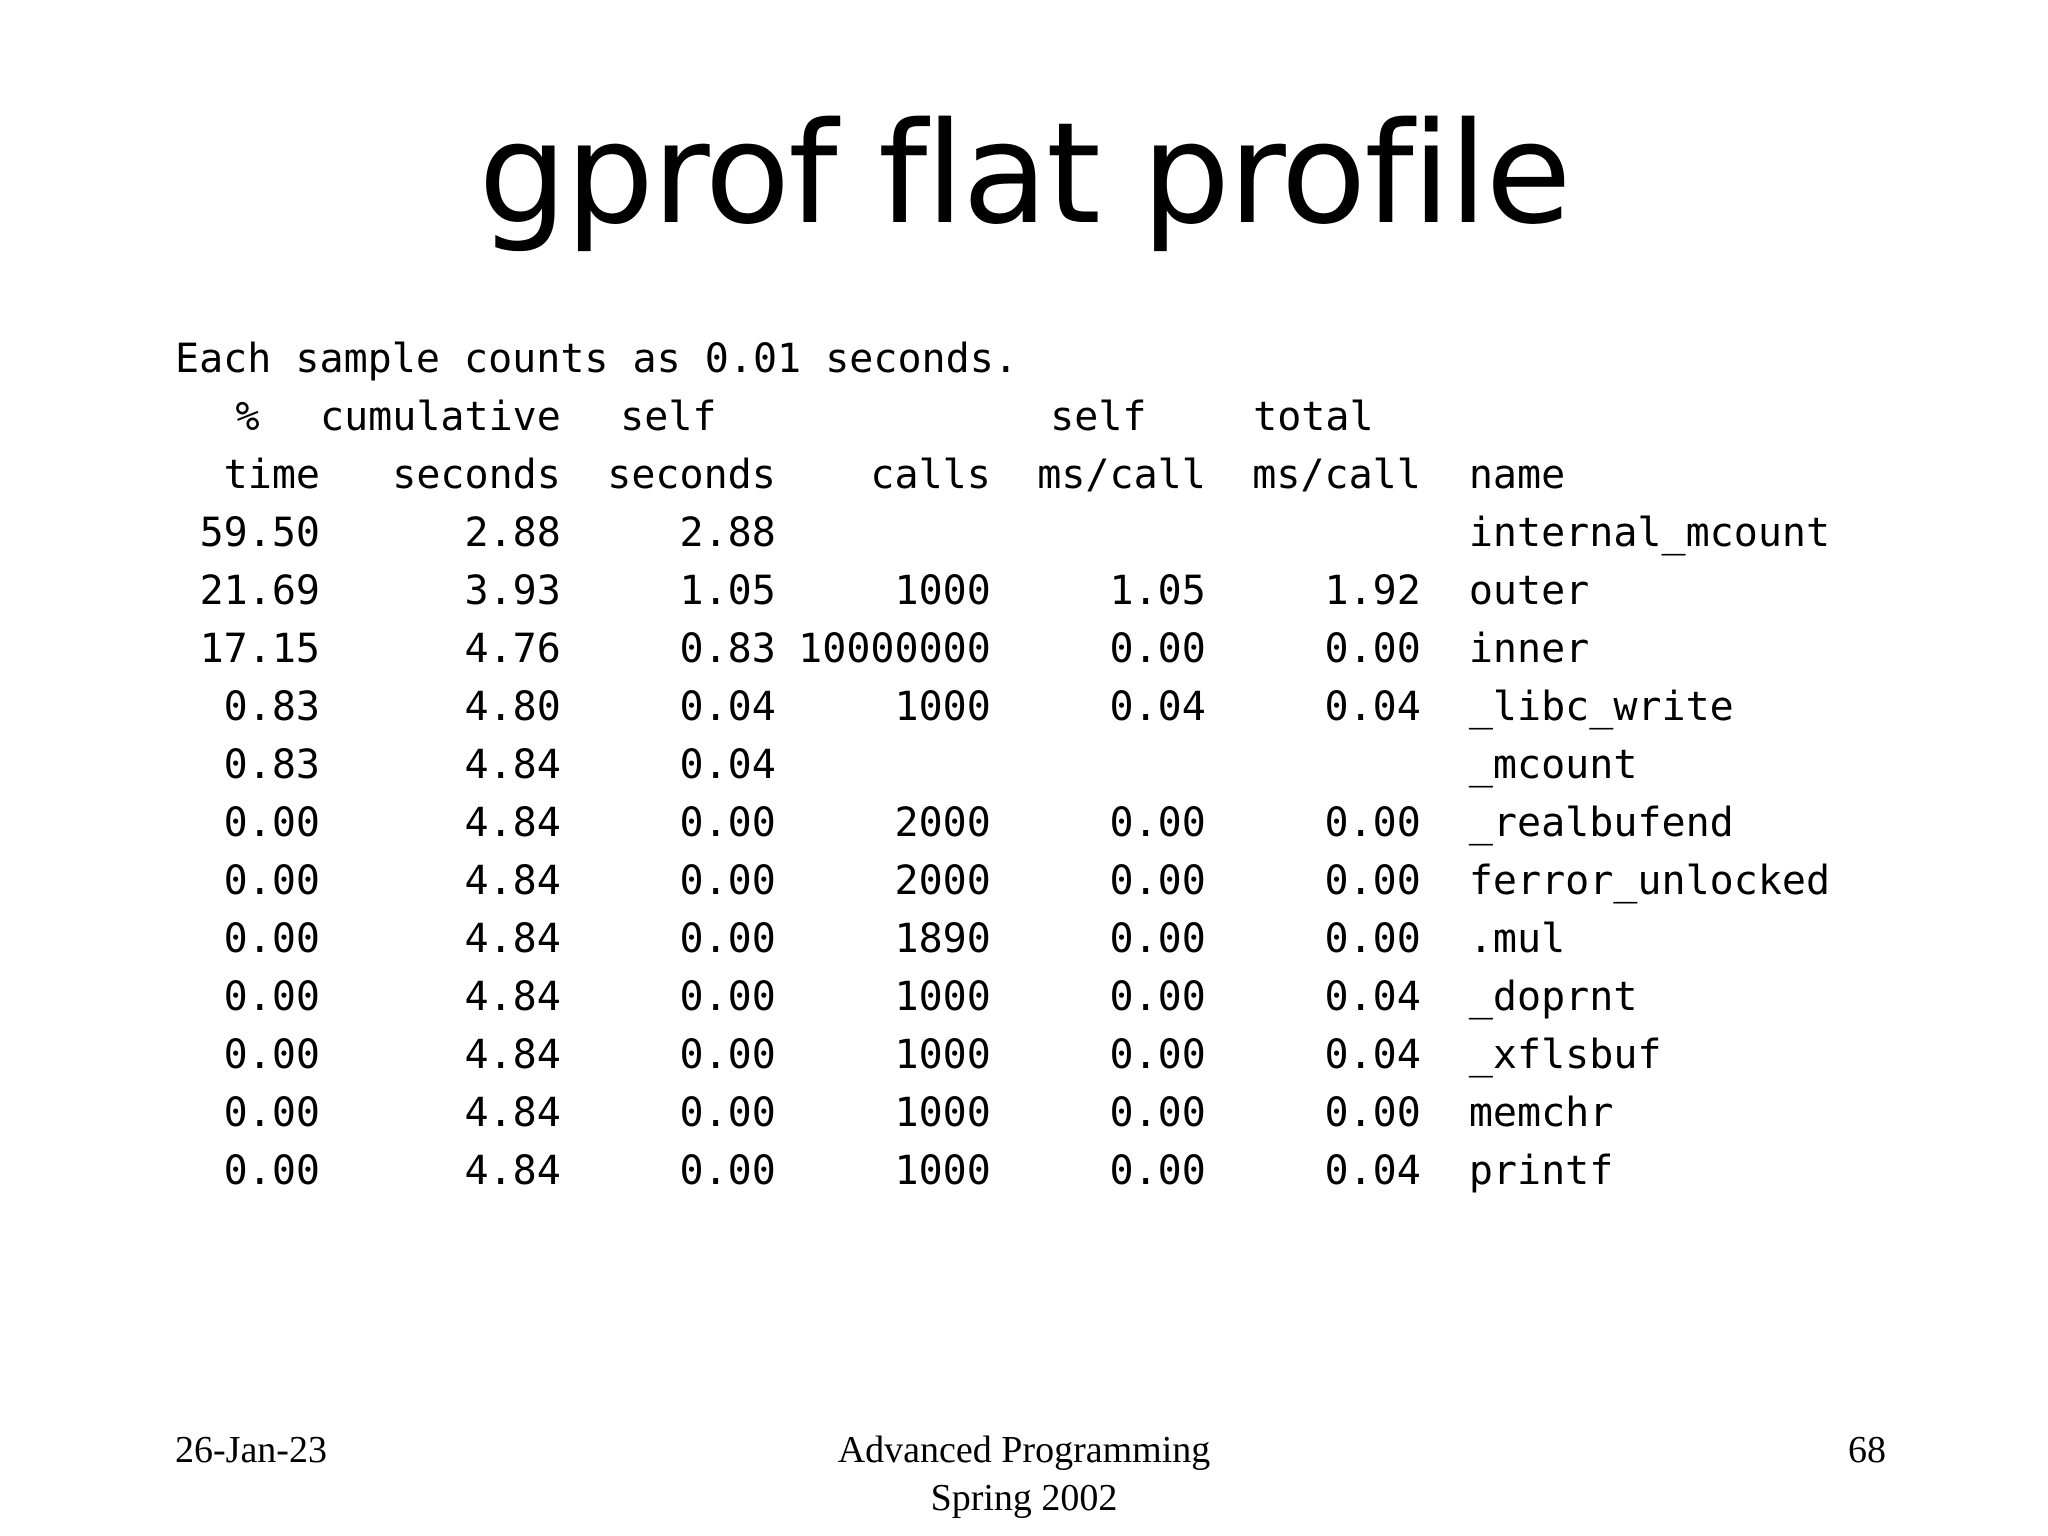 The width and height of the screenshot is (2048, 1536). What do you see at coordinates (727, 707) in the screenshot?
I see `self-seconds-cell: 0.04` at bounding box center [727, 707].